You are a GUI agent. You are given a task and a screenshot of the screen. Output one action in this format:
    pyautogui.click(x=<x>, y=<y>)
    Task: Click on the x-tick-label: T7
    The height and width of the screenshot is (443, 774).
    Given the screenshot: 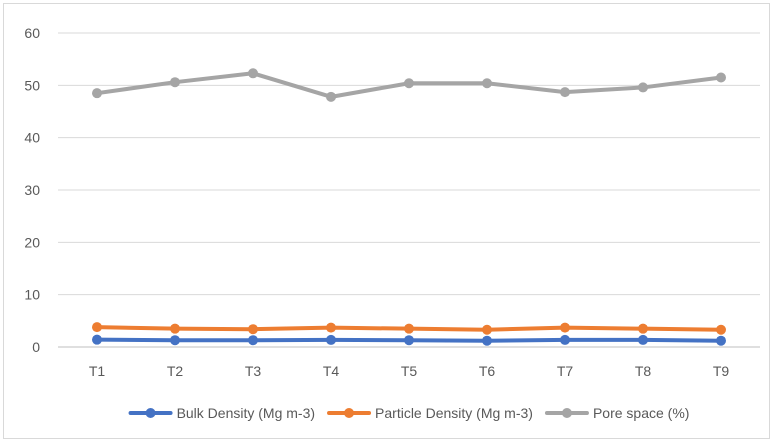 What is the action you would take?
    pyautogui.click(x=565, y=371)
    